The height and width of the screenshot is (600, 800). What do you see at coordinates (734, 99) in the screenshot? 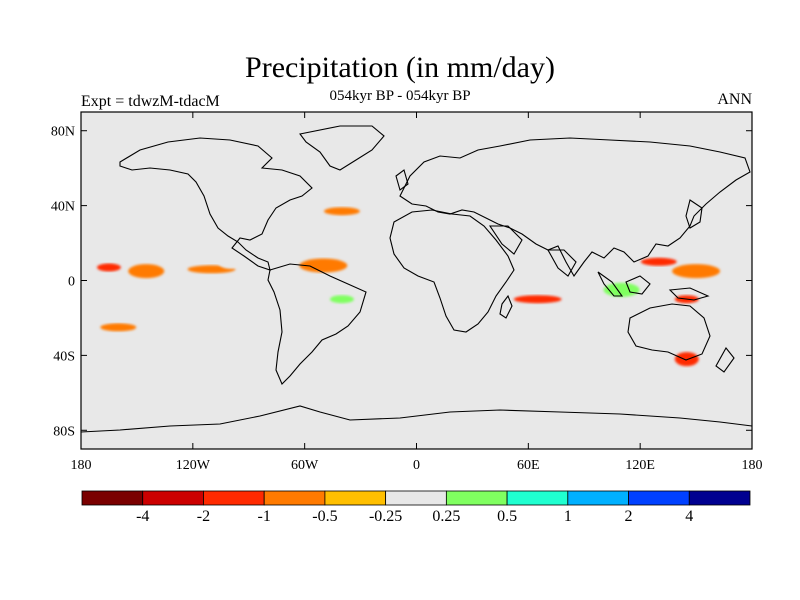
I see `season-label: ANN` at bounding box center [734, 99].